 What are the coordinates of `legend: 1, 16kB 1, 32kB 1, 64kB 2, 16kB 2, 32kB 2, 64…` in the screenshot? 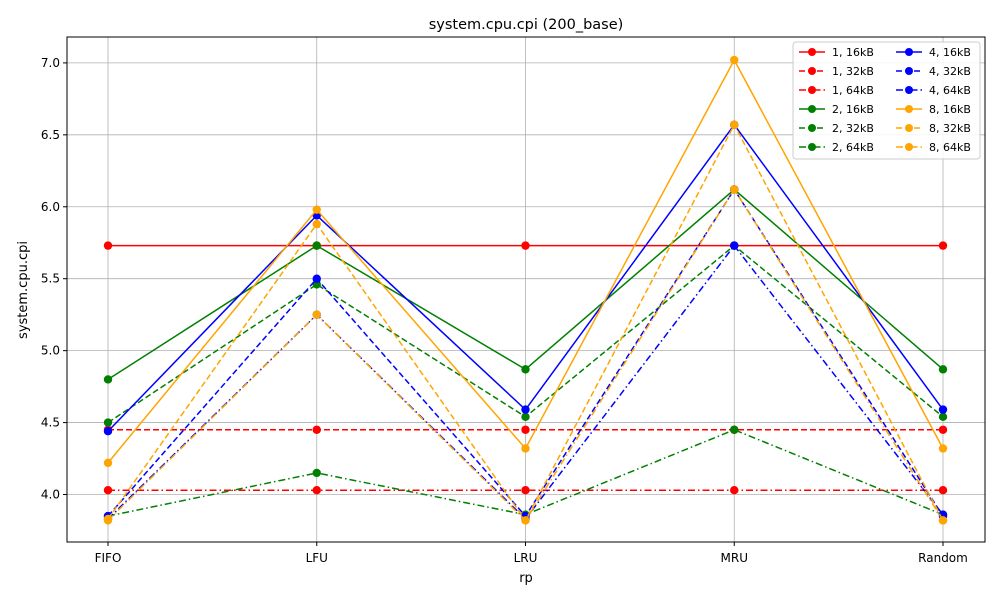 It's located at (886, 100).